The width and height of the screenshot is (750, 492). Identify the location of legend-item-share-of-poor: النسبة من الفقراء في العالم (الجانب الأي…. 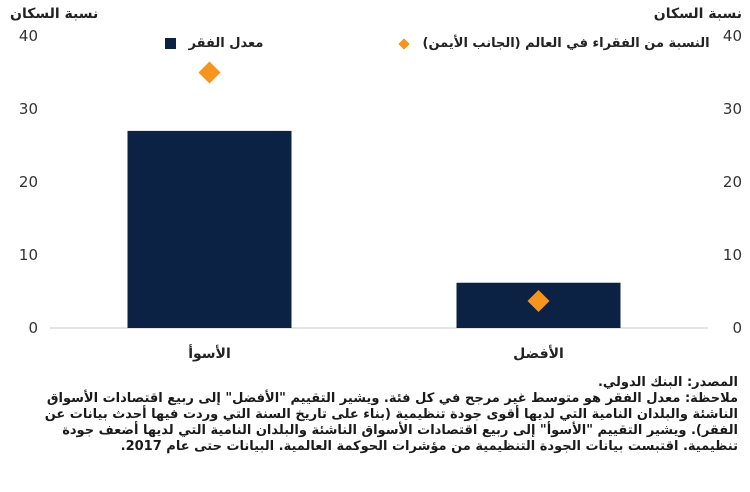
(554, 43).